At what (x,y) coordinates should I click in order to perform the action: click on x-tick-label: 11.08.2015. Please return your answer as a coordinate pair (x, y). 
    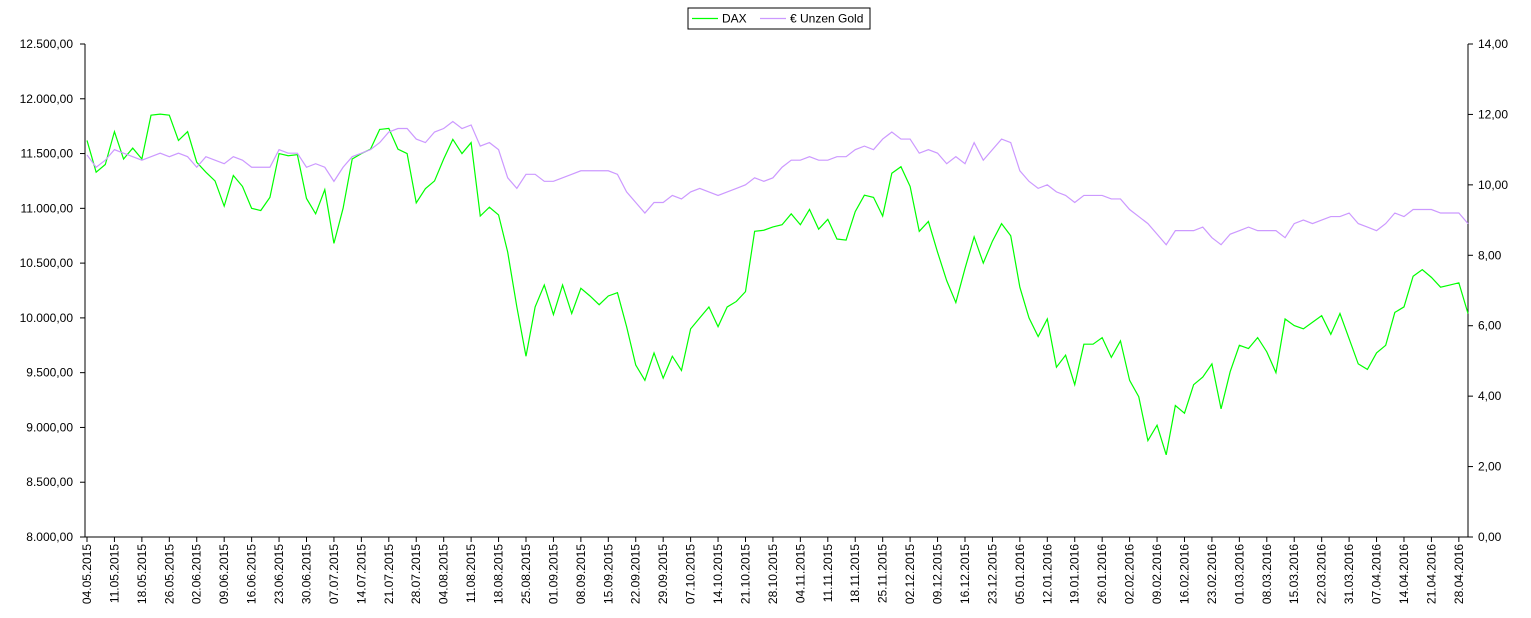
    Looking at the image, I should click on (471, 573).